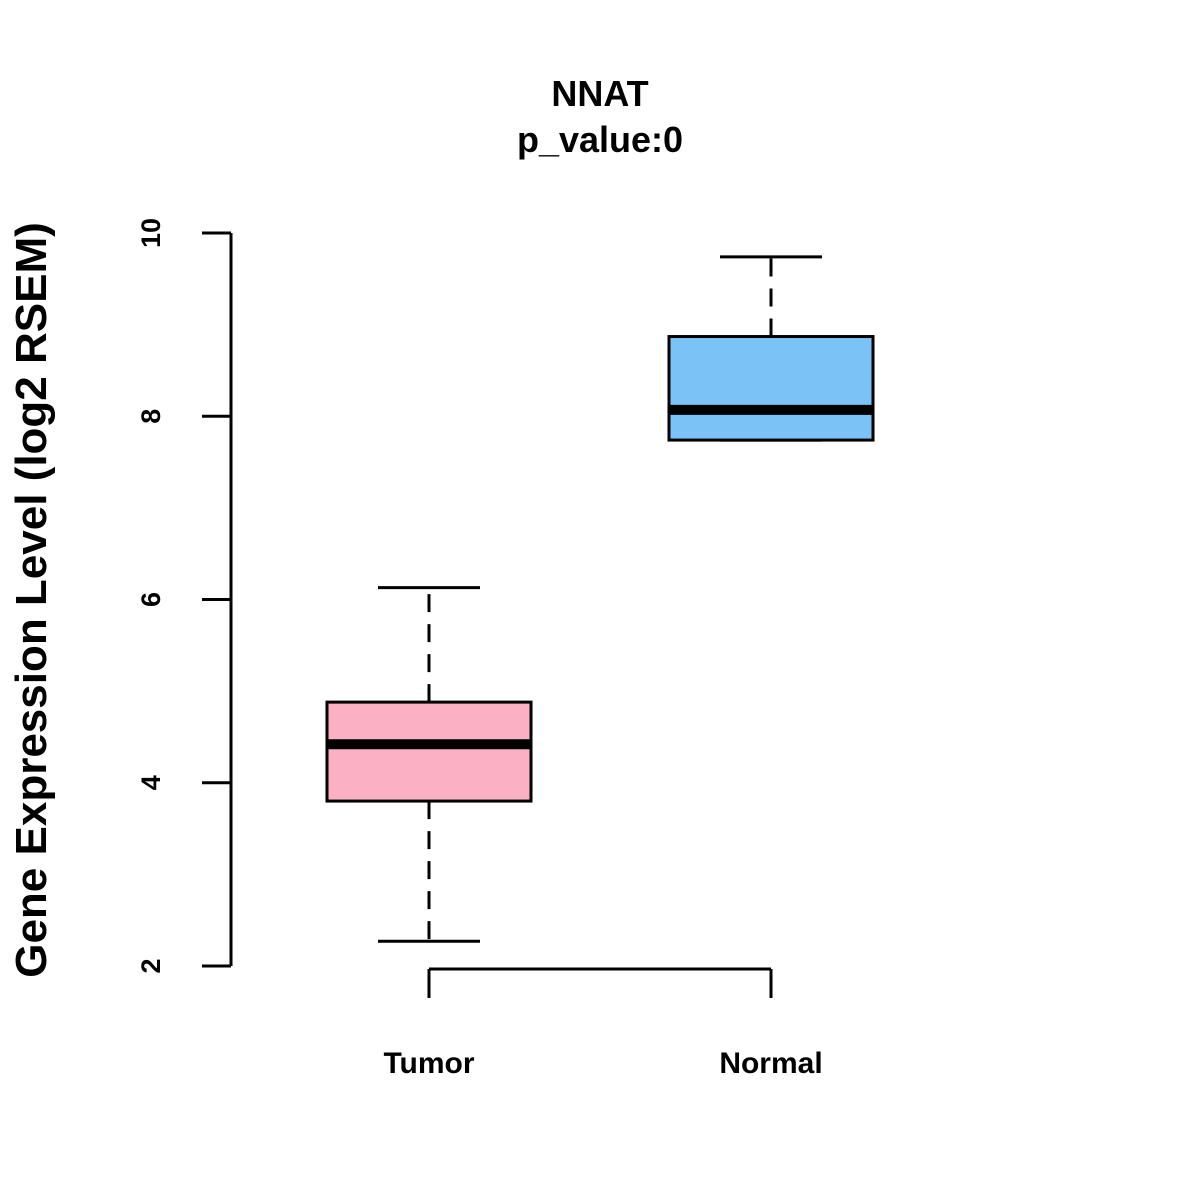 Image resolution: width=1200 pixels, height=1200 pixels. Describe the element at coordinates (151, 599) in the screenshot. I see `y-tick-label: 6` at that location.